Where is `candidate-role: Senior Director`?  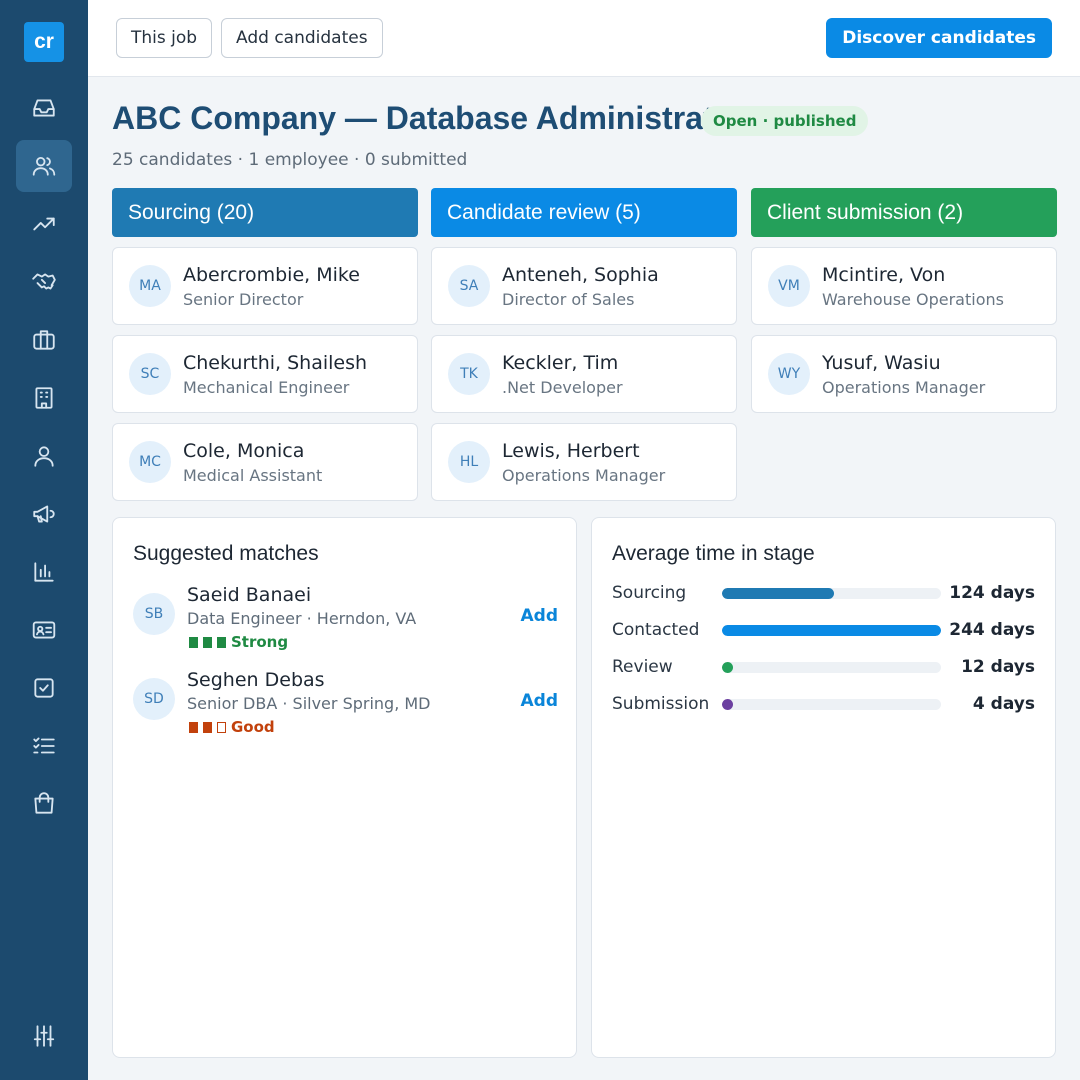
candidate-role: Senior Director is located at coordinates (243, 299).